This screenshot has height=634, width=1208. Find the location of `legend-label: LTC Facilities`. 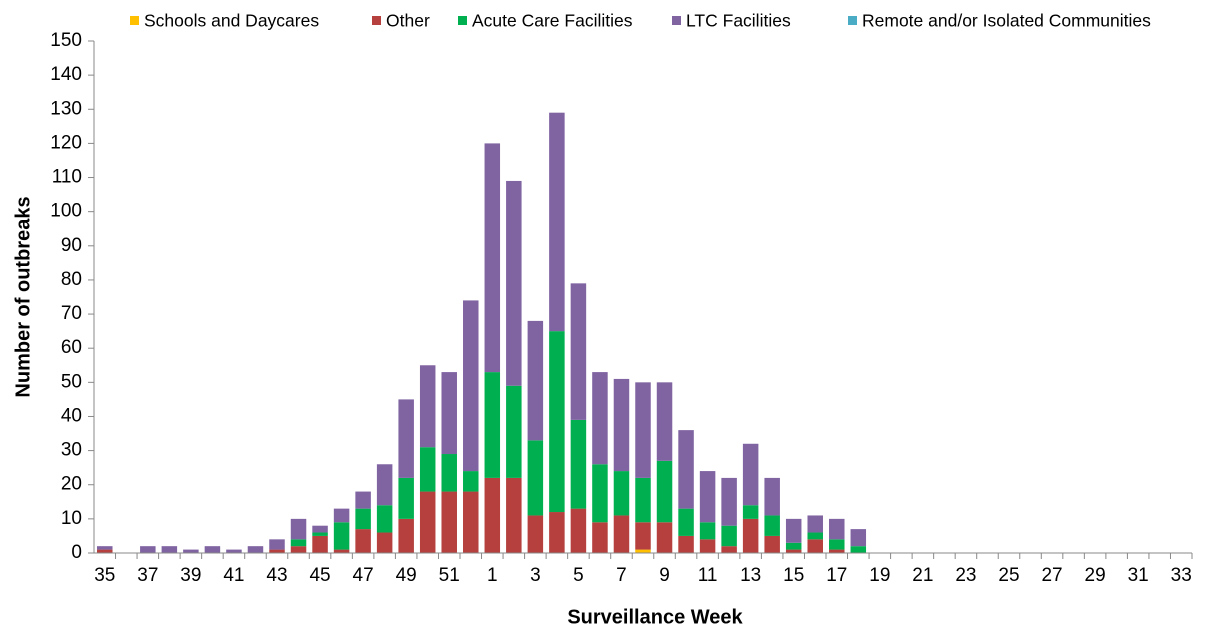

legend-label: LTC Facilities is located at coordinates (738, 21).